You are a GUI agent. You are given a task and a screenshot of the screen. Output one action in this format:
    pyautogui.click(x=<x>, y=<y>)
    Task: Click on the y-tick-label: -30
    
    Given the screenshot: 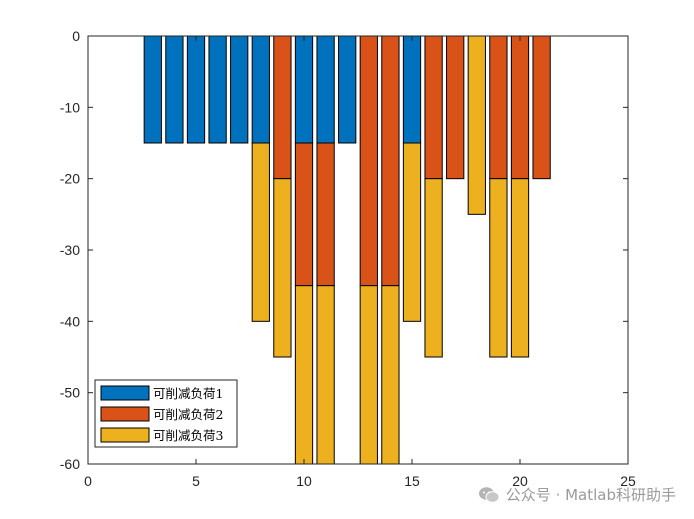 What is the action you would take?
    pyautogui.click(x=70, y=250)
    